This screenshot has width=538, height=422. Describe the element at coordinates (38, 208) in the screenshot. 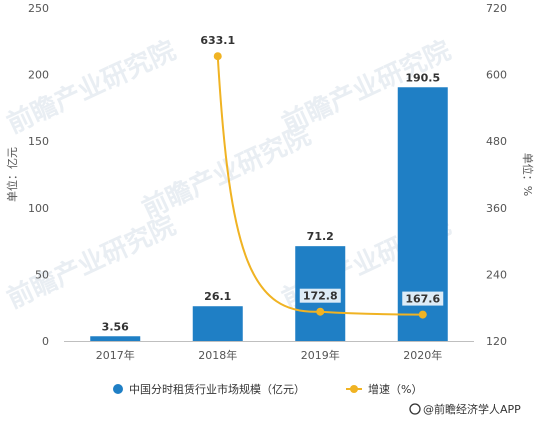

I see `left-tick-label: 100` at that location.